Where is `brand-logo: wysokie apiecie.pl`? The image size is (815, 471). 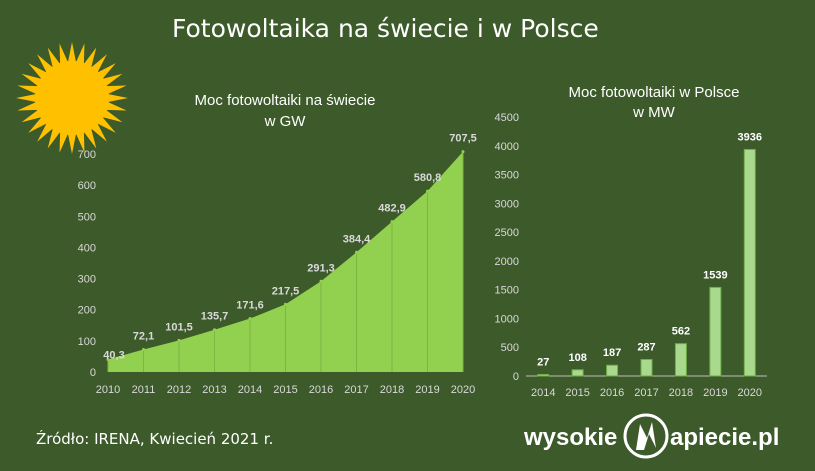
brand-logo: wysokie apiecie.pl is located at coordinates (658, 439).